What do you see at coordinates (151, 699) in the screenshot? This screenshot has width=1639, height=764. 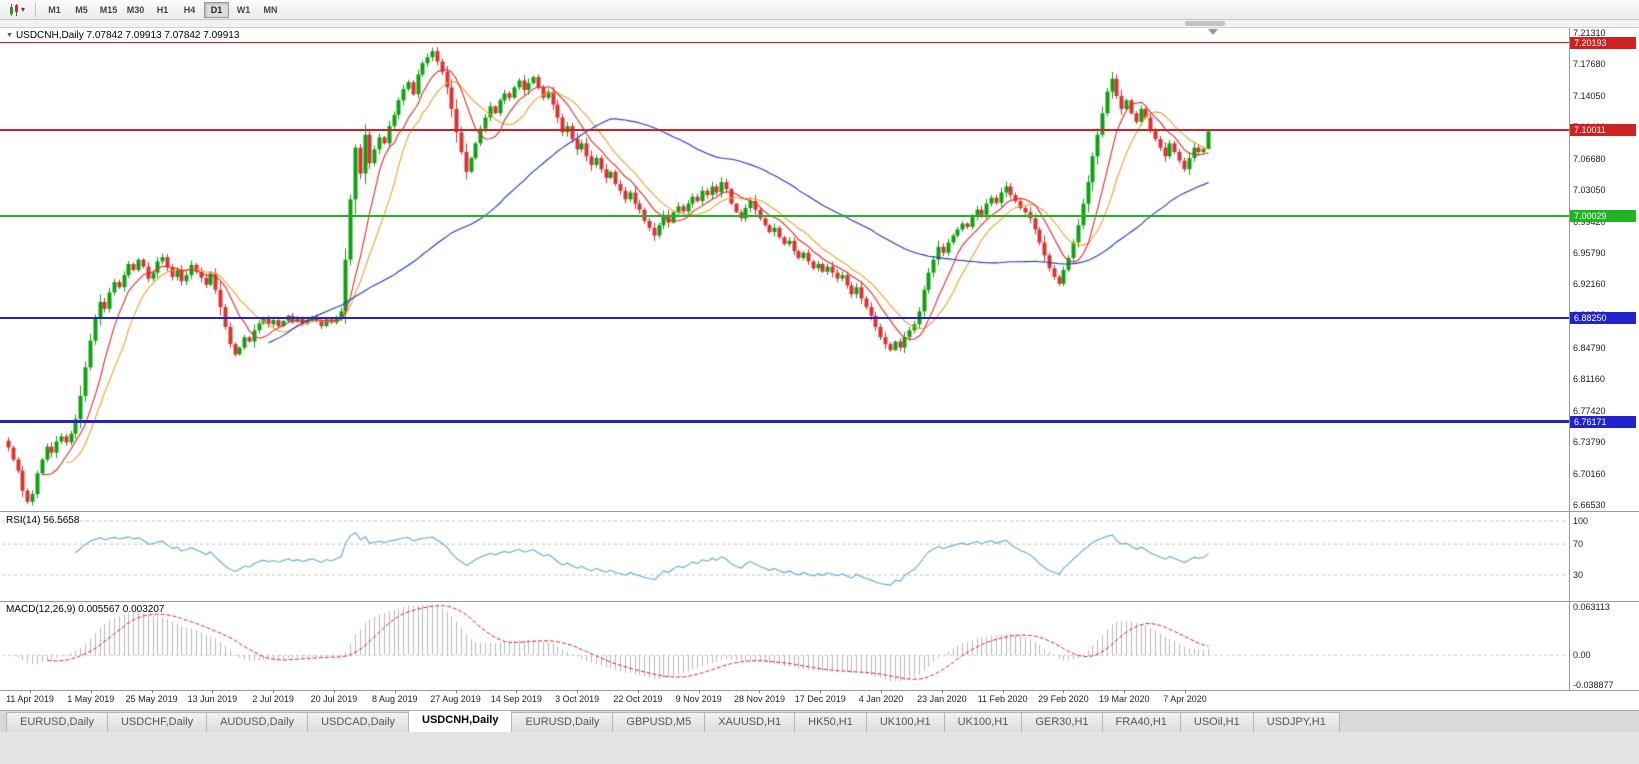 I see `date-axis-label: 25 May 2019` at bounding box center [151, 699].